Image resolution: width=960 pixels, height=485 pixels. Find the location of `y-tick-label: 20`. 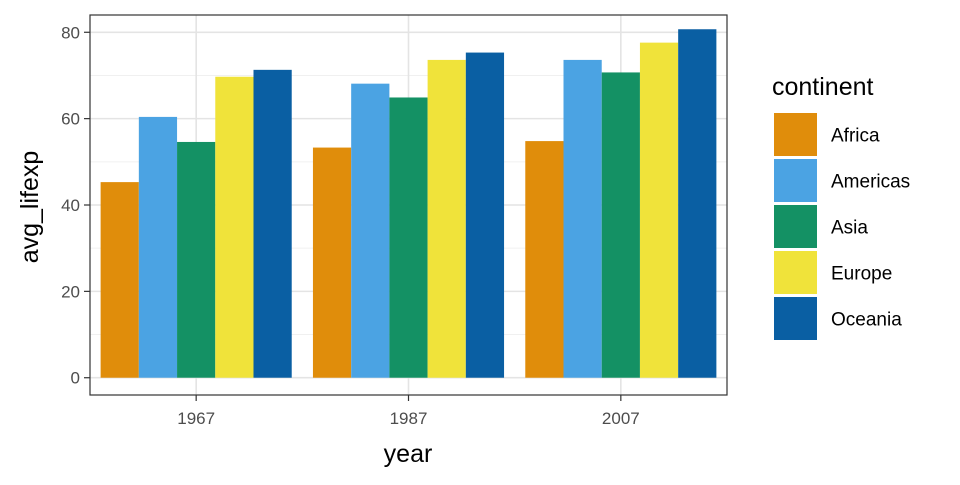

y-tick-label: 20 is located at coordinates (70, 291).